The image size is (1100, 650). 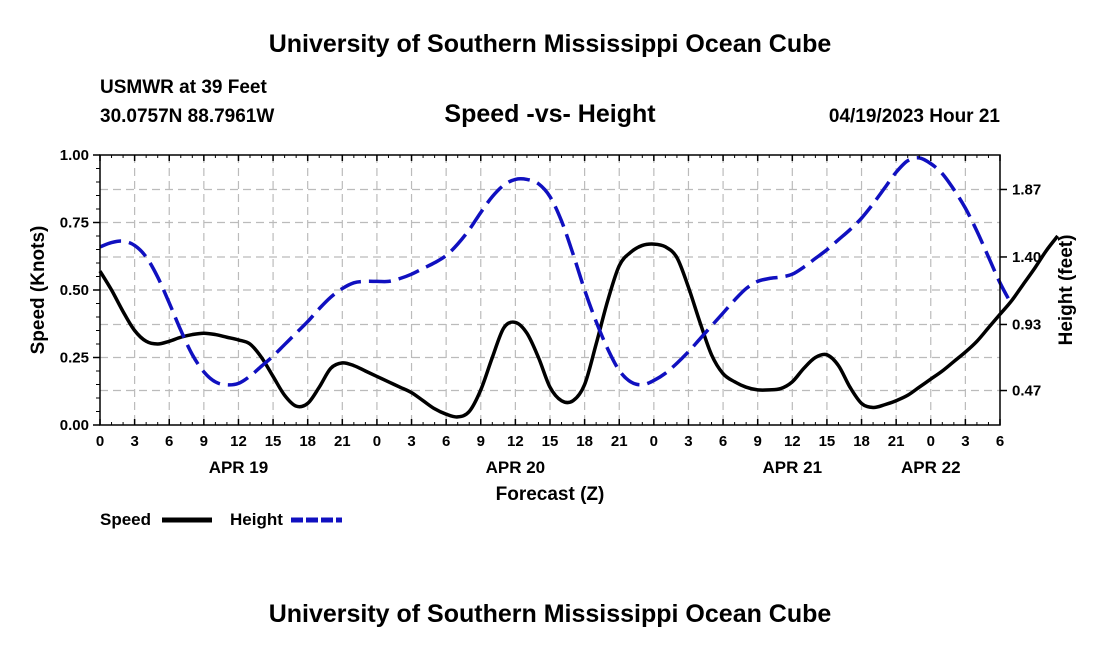 I want to click on y-tick-label: 1.00, so click(x=74, y=155).